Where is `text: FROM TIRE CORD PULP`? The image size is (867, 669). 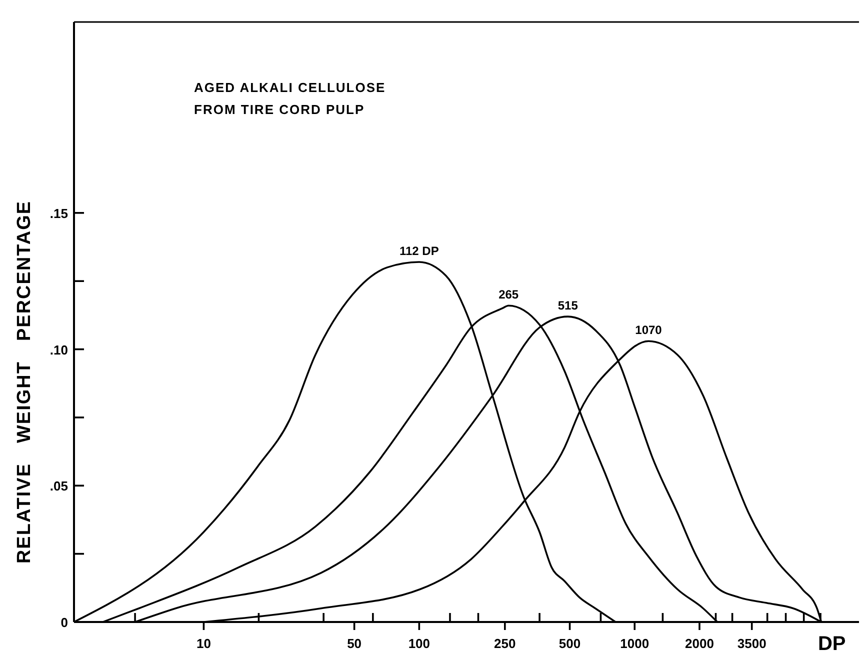 text: FROM TIRE CORD PULP is located at coordinates (279, 109).